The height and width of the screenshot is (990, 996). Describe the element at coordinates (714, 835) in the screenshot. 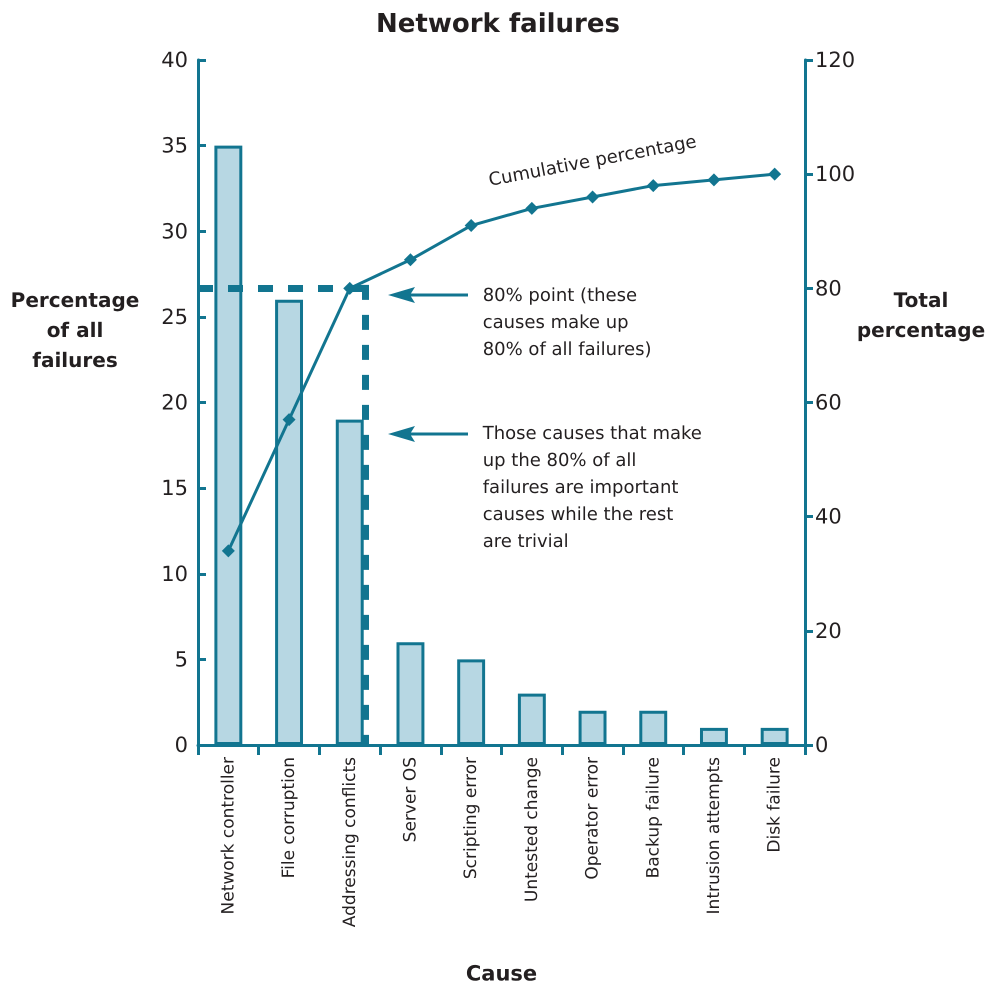

I see `x-tick-label: Intrusion attempts` at that location.